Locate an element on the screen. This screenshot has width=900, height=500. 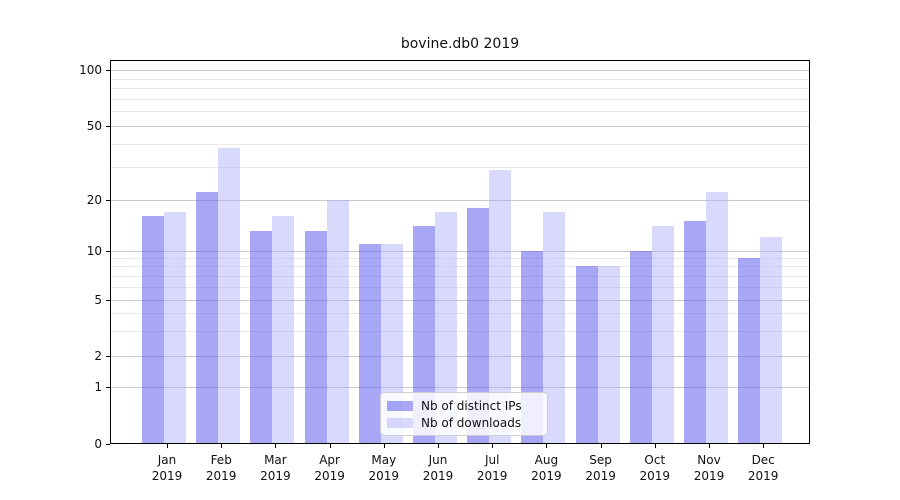
bar-nb-of-distinct-ips-nov-2019 is located at coordinates (695, 332).